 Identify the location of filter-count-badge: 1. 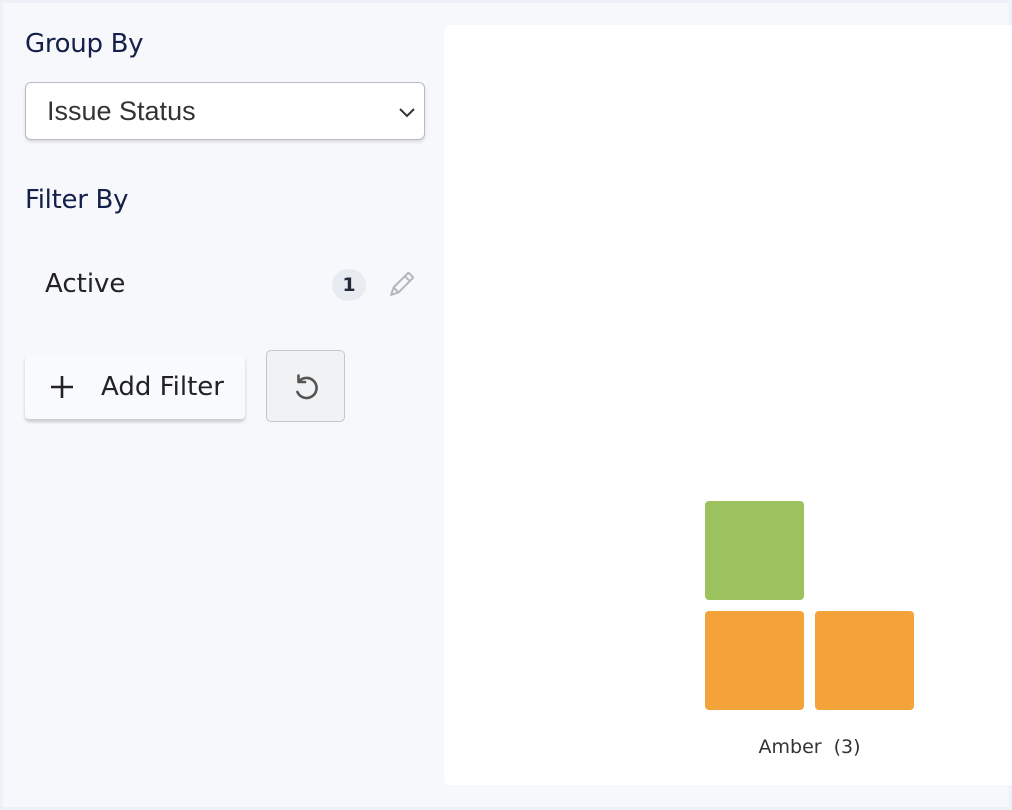
(349, 285).